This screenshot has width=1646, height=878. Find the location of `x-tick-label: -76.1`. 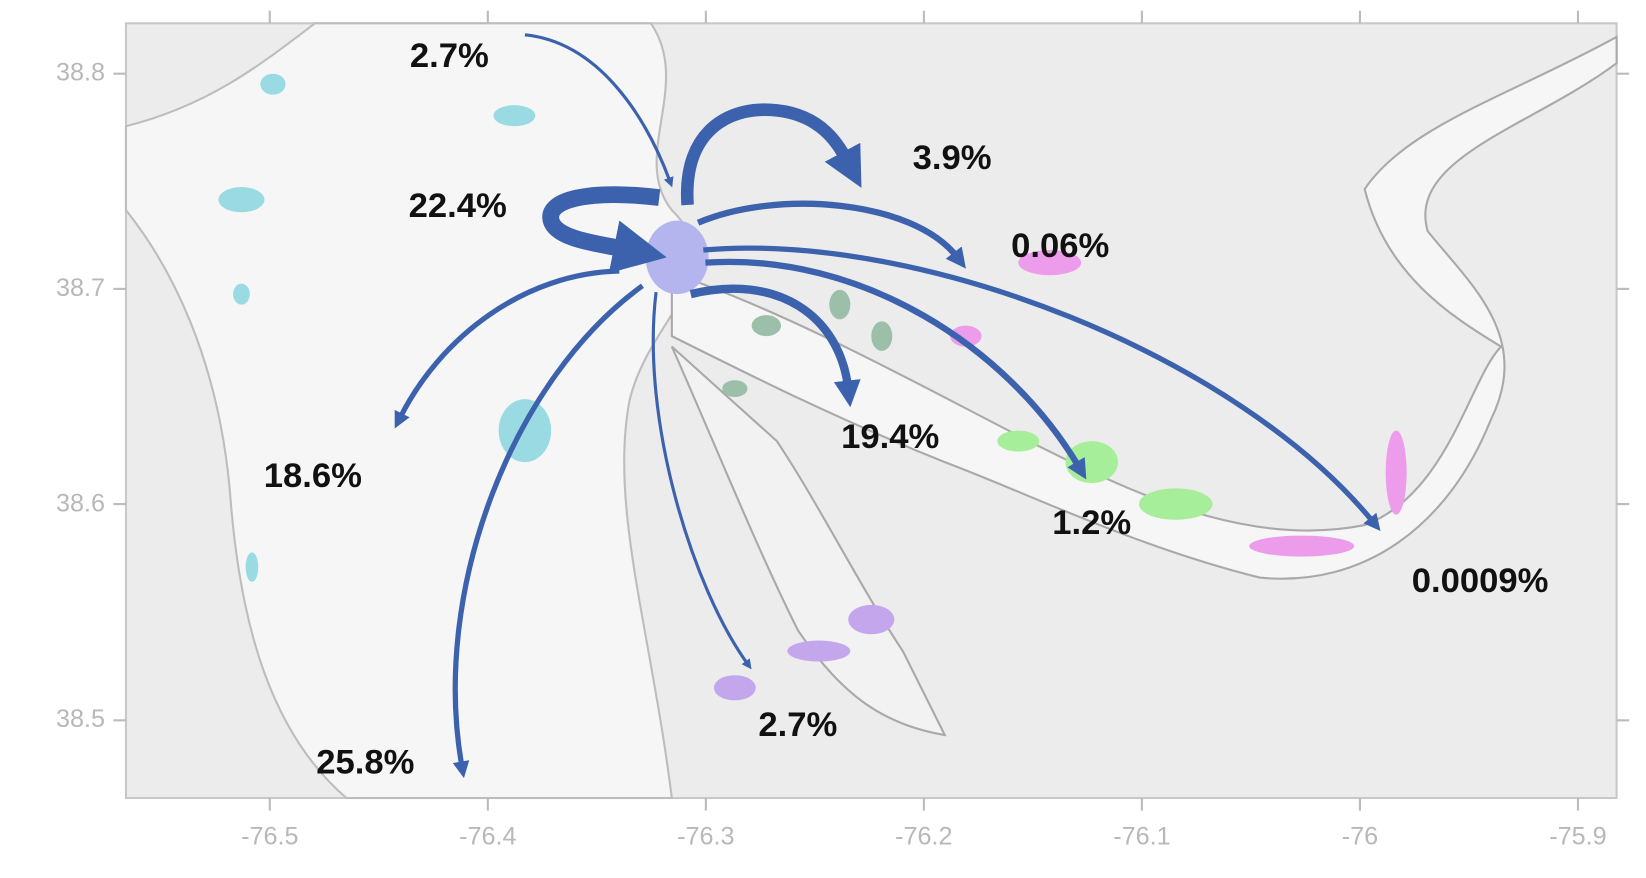

x-tick-label: -76.1 is located at coordinates (1141, 837).